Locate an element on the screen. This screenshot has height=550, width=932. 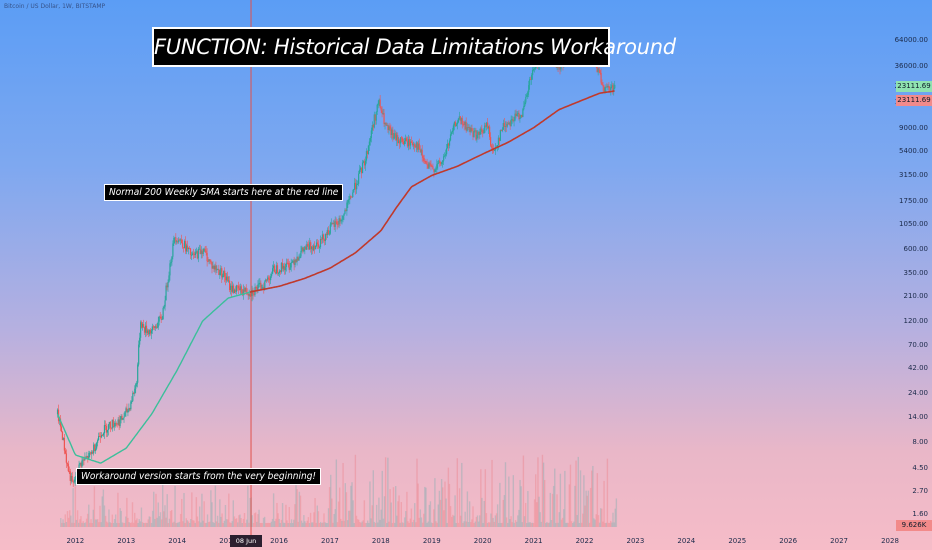
y-tick-label: 1.60 is located at coordinates (920, 514).